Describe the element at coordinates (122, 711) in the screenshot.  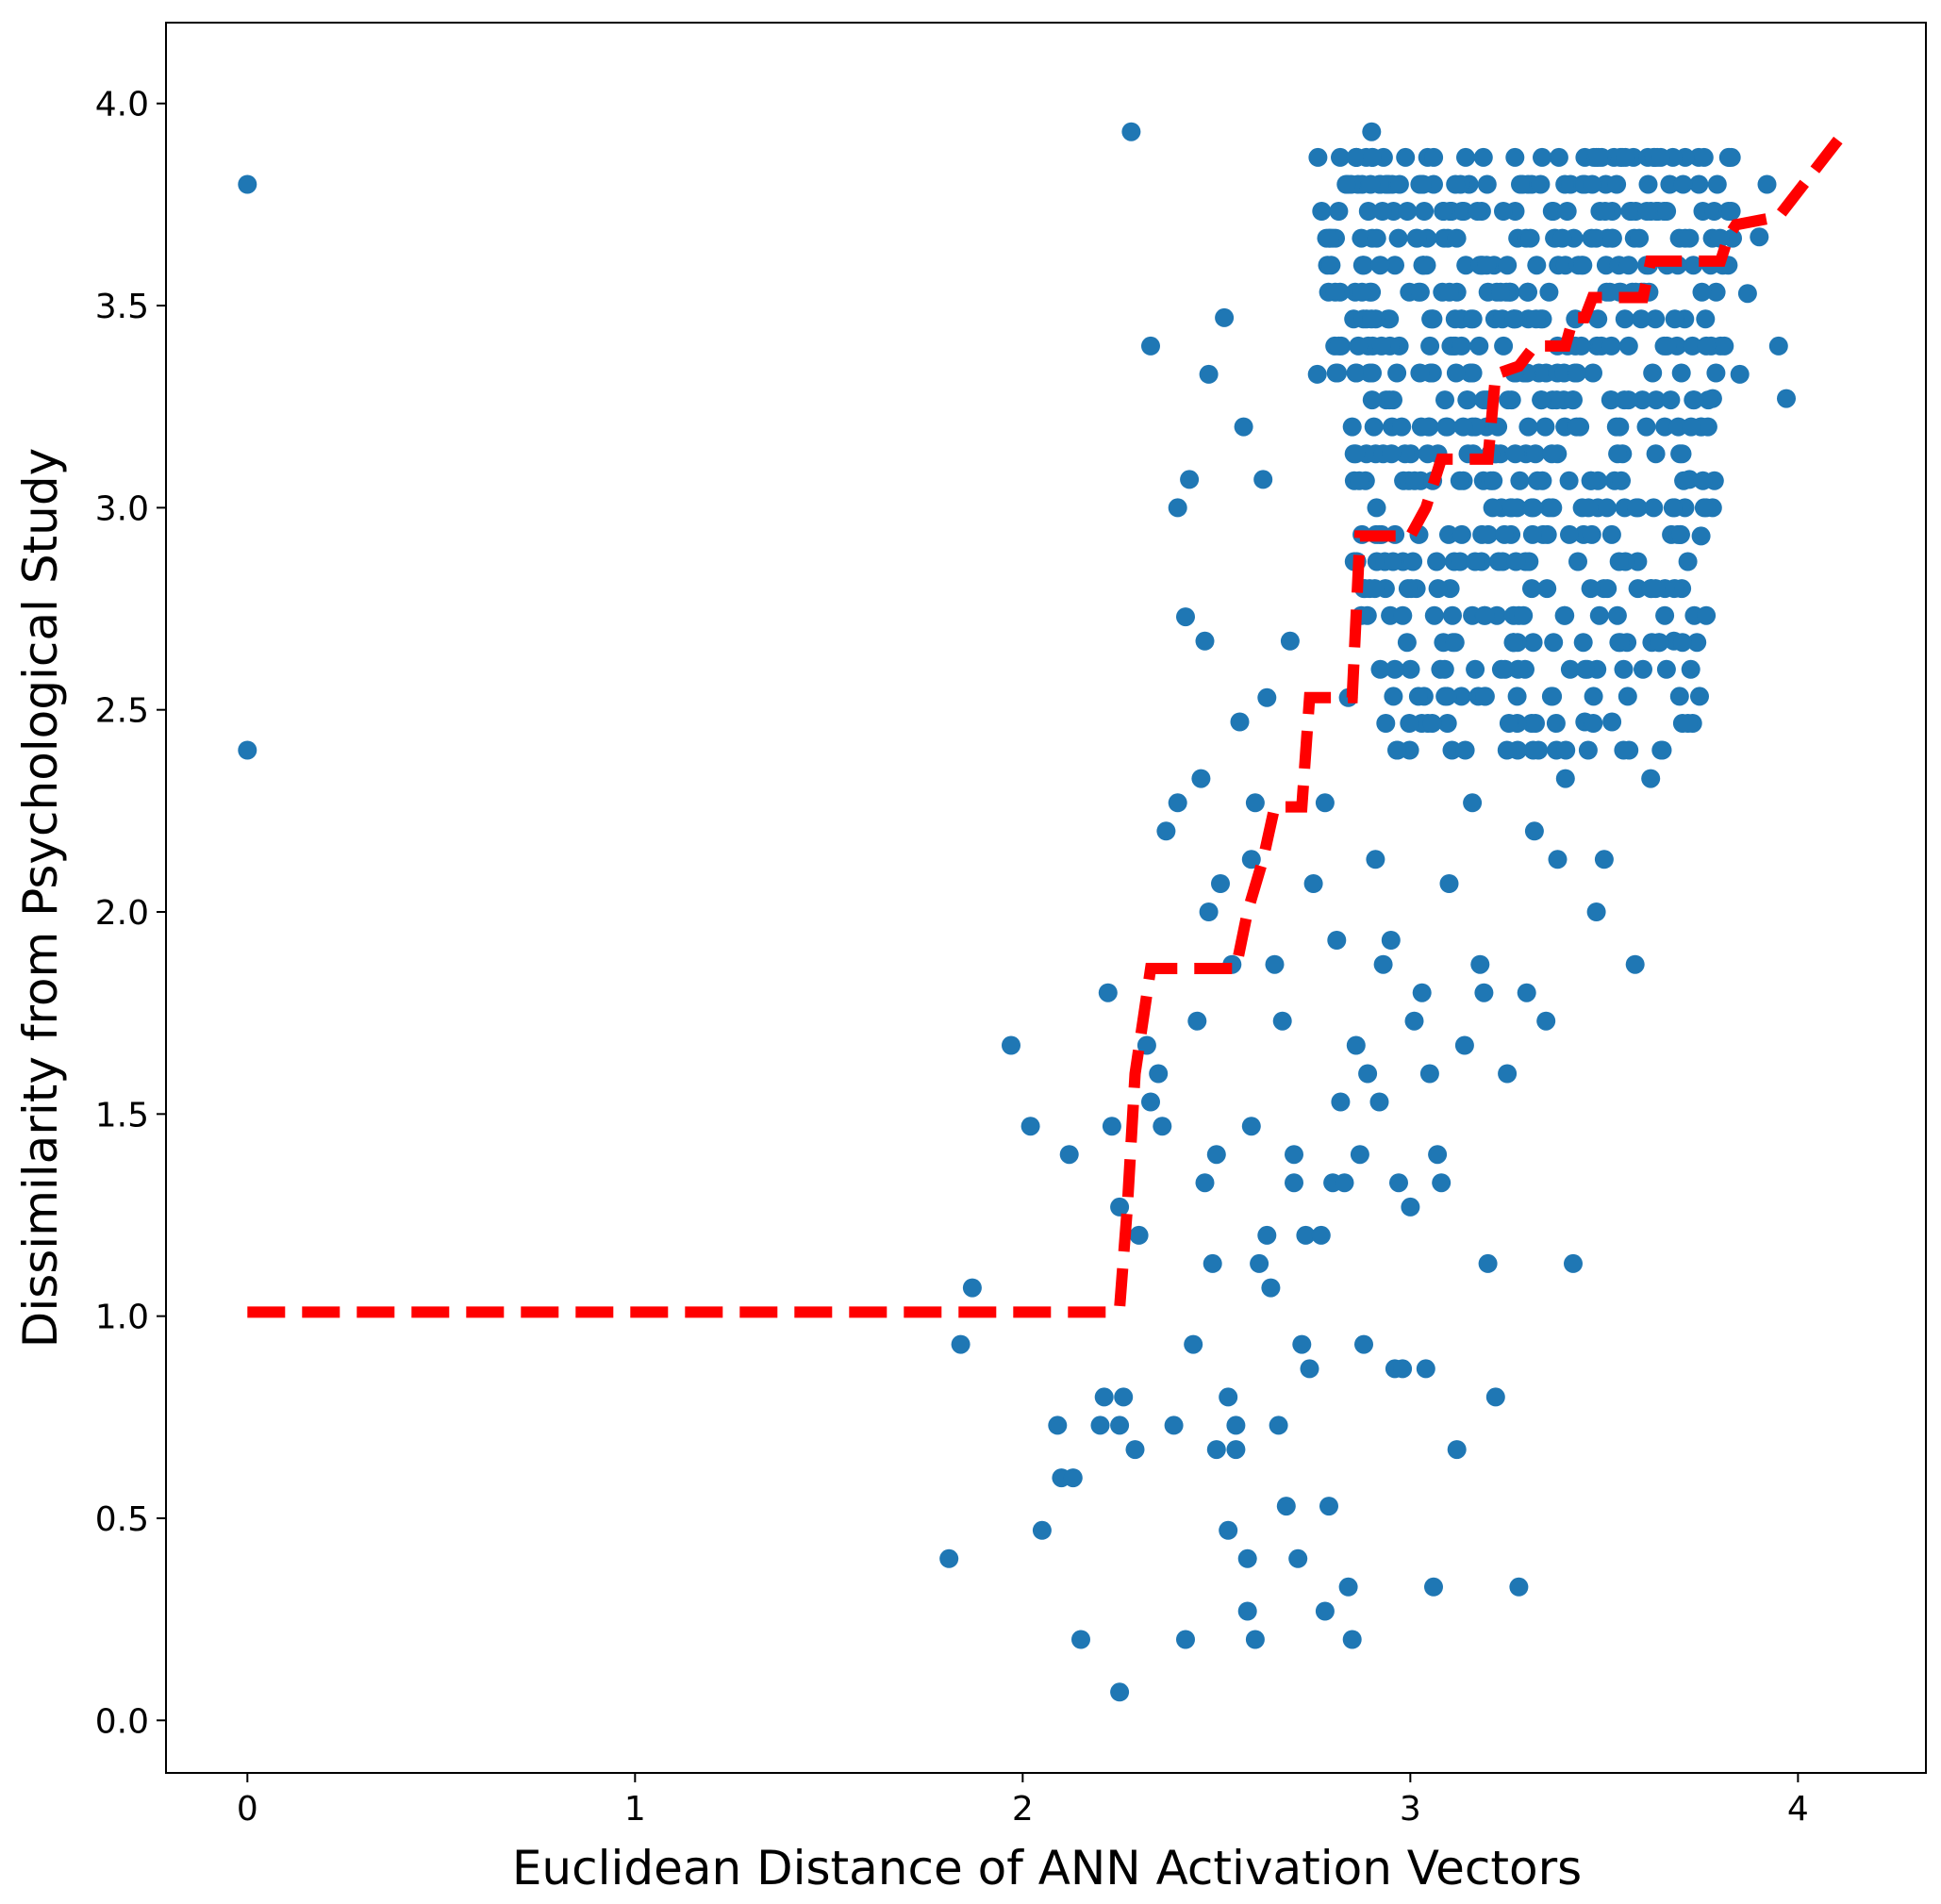
I see `y-tick-label: 2.5` at that location.